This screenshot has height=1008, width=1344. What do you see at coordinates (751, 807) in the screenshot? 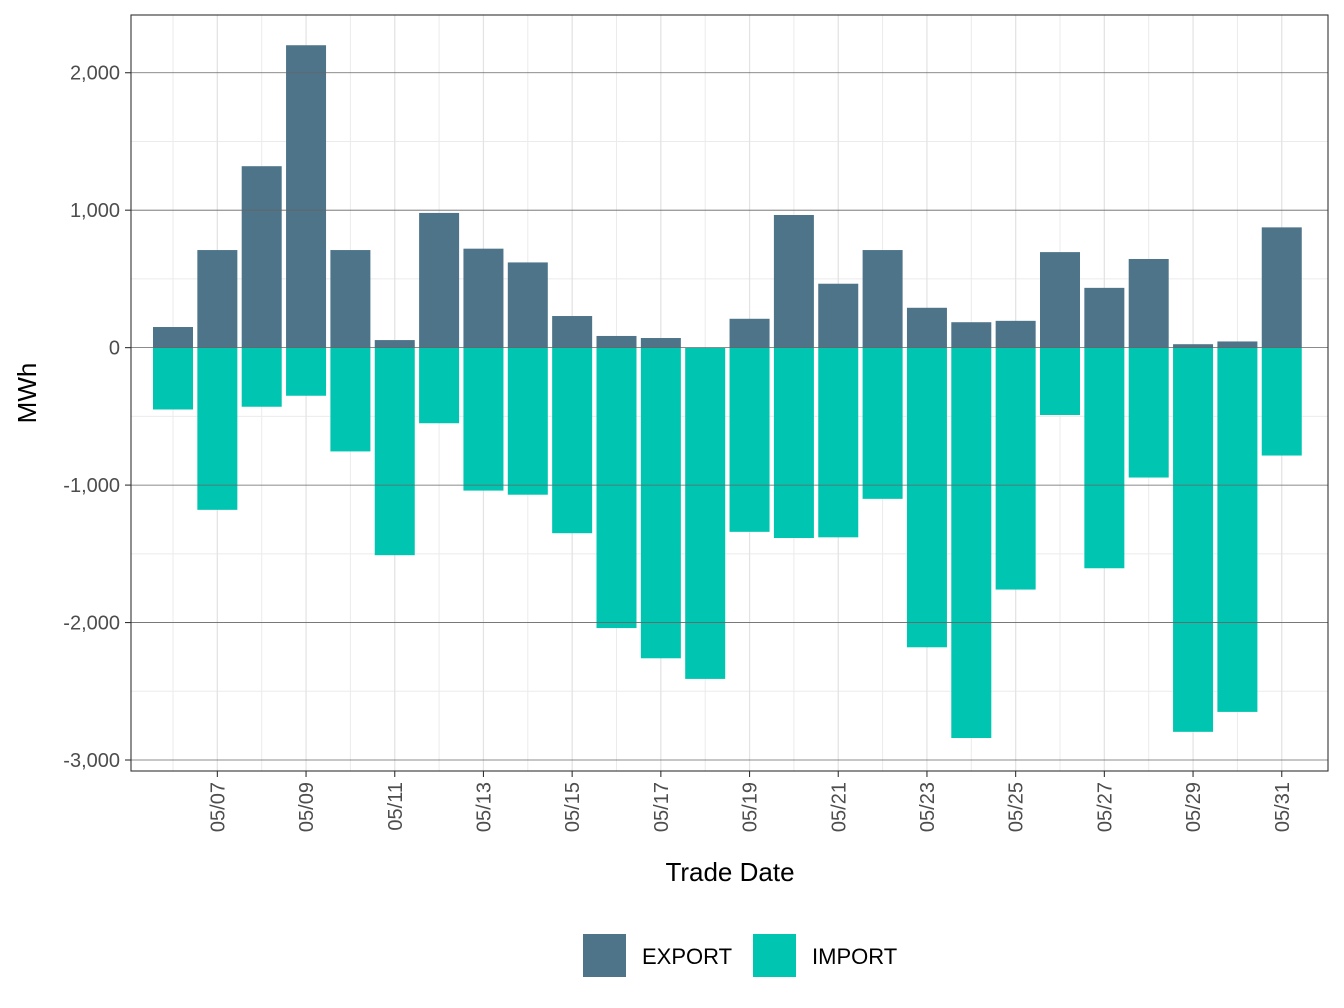
I see `x-tick-label: 05/19` at bounding box center [751, 807].